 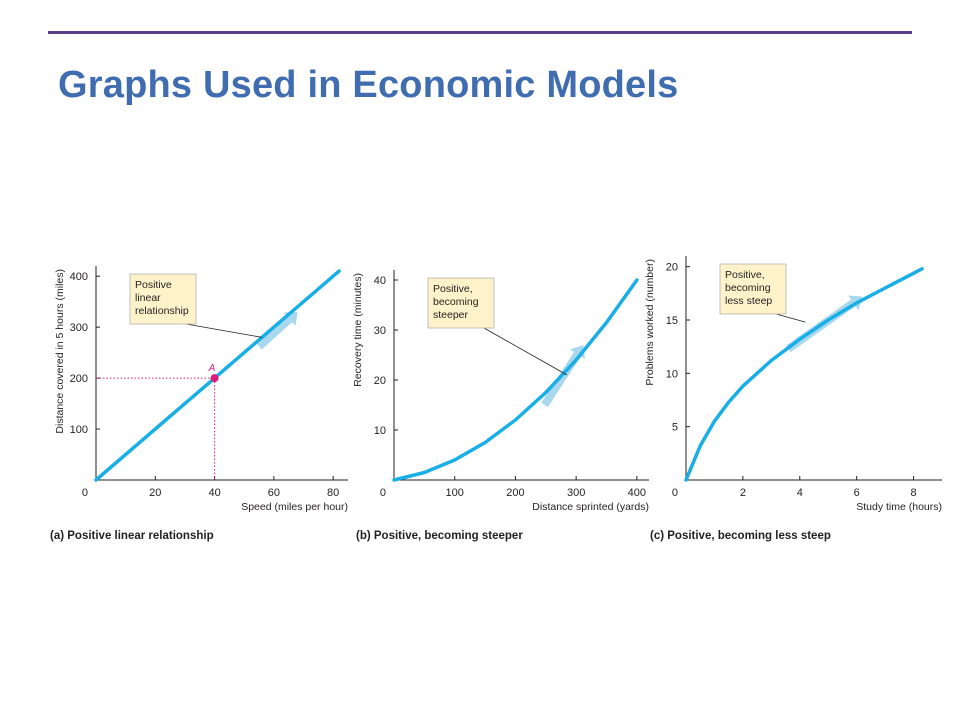 I want to click on chart-c-x-tick-label: 8, so click(x=913, y=493).